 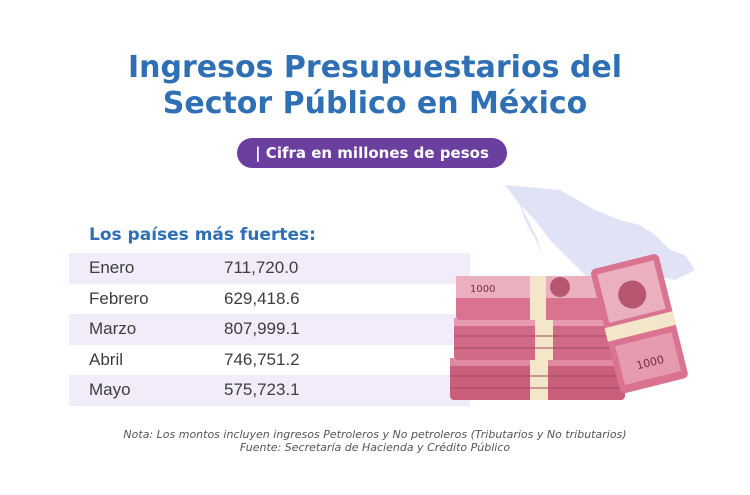 I want to click on value-cell: 807,999.1, so click(x=262, y=328).